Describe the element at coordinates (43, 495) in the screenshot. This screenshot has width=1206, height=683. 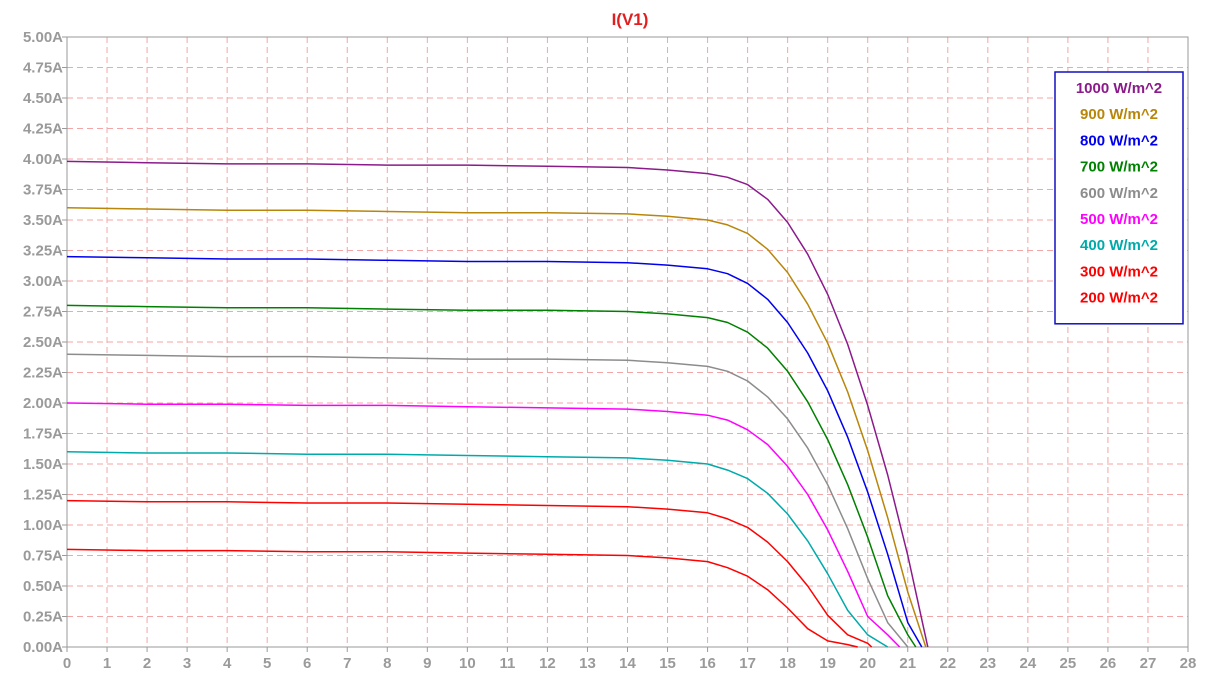
I see `y-tick-label: 1.25A` at that location.